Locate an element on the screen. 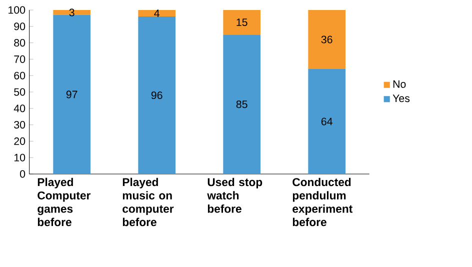 This screenshot has width=472, height=267. x-tick-label: Played Computer games before is located at coordinates (64, 202).